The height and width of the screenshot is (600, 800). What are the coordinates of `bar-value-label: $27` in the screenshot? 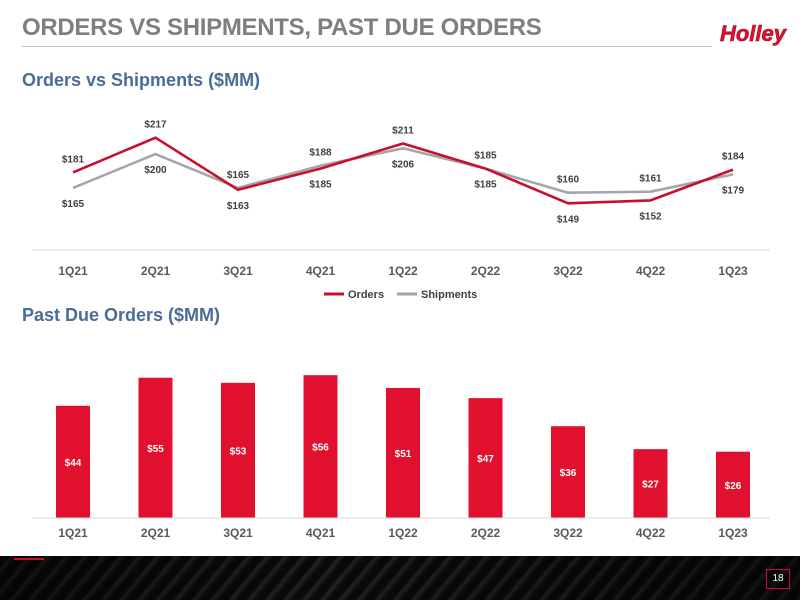 It's located at (650, 485).